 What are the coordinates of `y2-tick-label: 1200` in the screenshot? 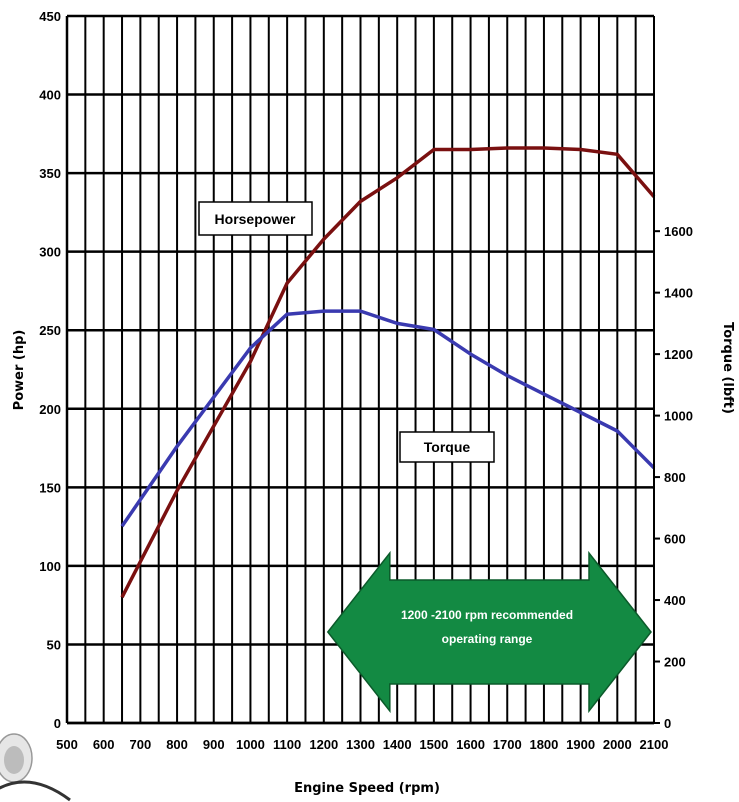 It's located at (678, 354).